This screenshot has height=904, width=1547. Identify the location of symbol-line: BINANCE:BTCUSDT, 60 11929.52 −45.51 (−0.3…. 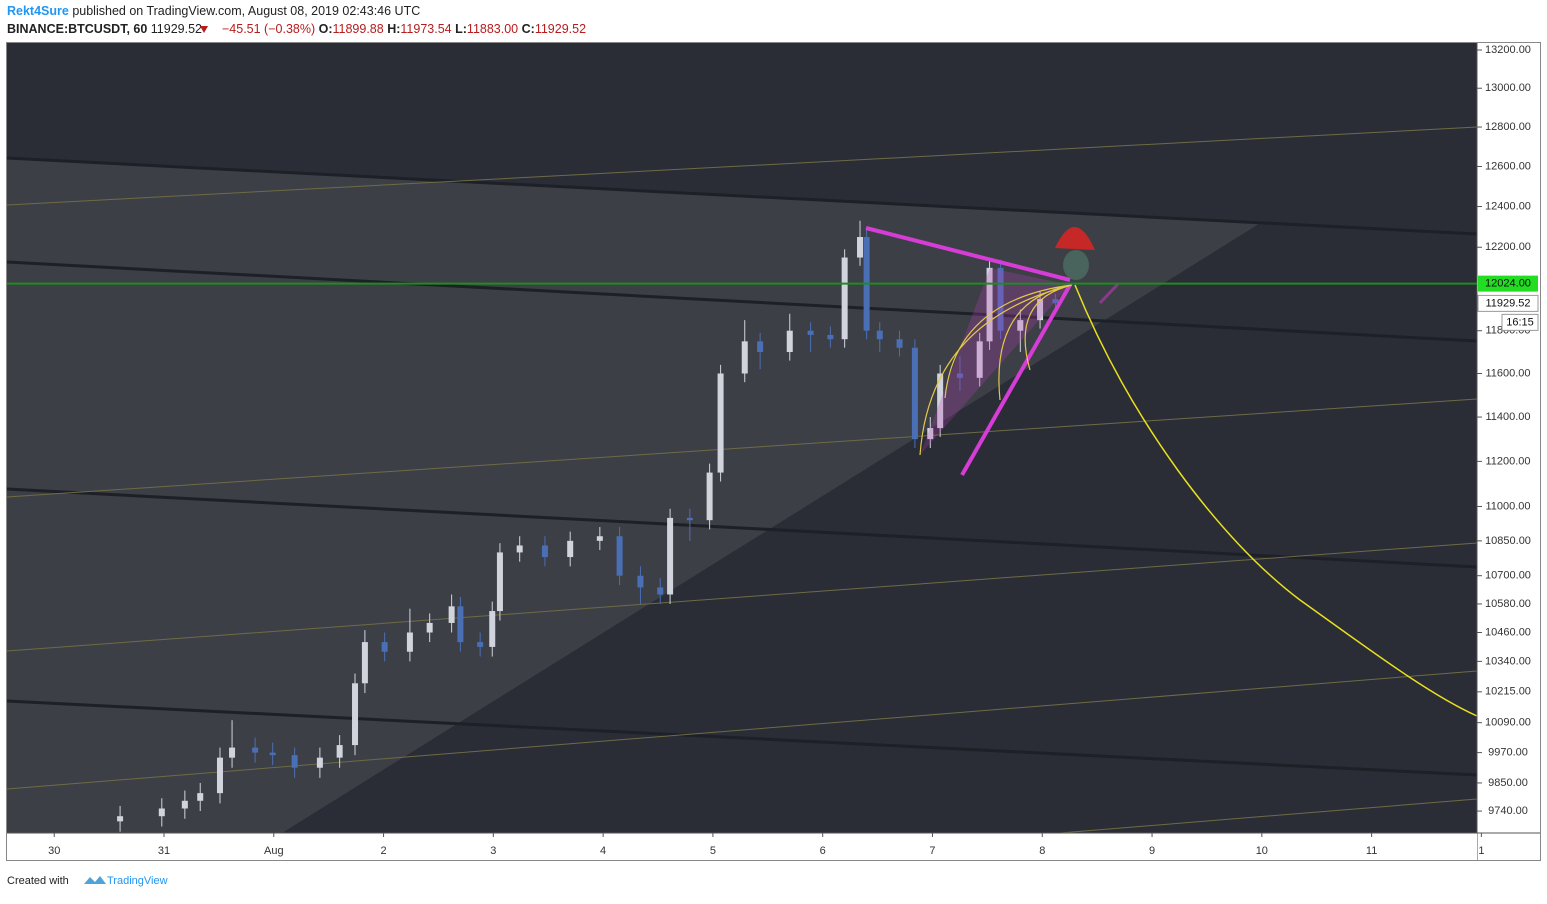
(296, 29).